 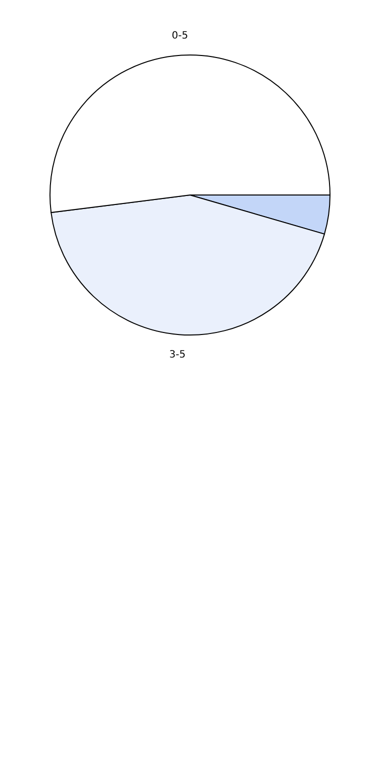 What do you see at coordinates (180, 36) in the screenshot?
I see `slice-label: 0-5` at bounding box center [180, 36].